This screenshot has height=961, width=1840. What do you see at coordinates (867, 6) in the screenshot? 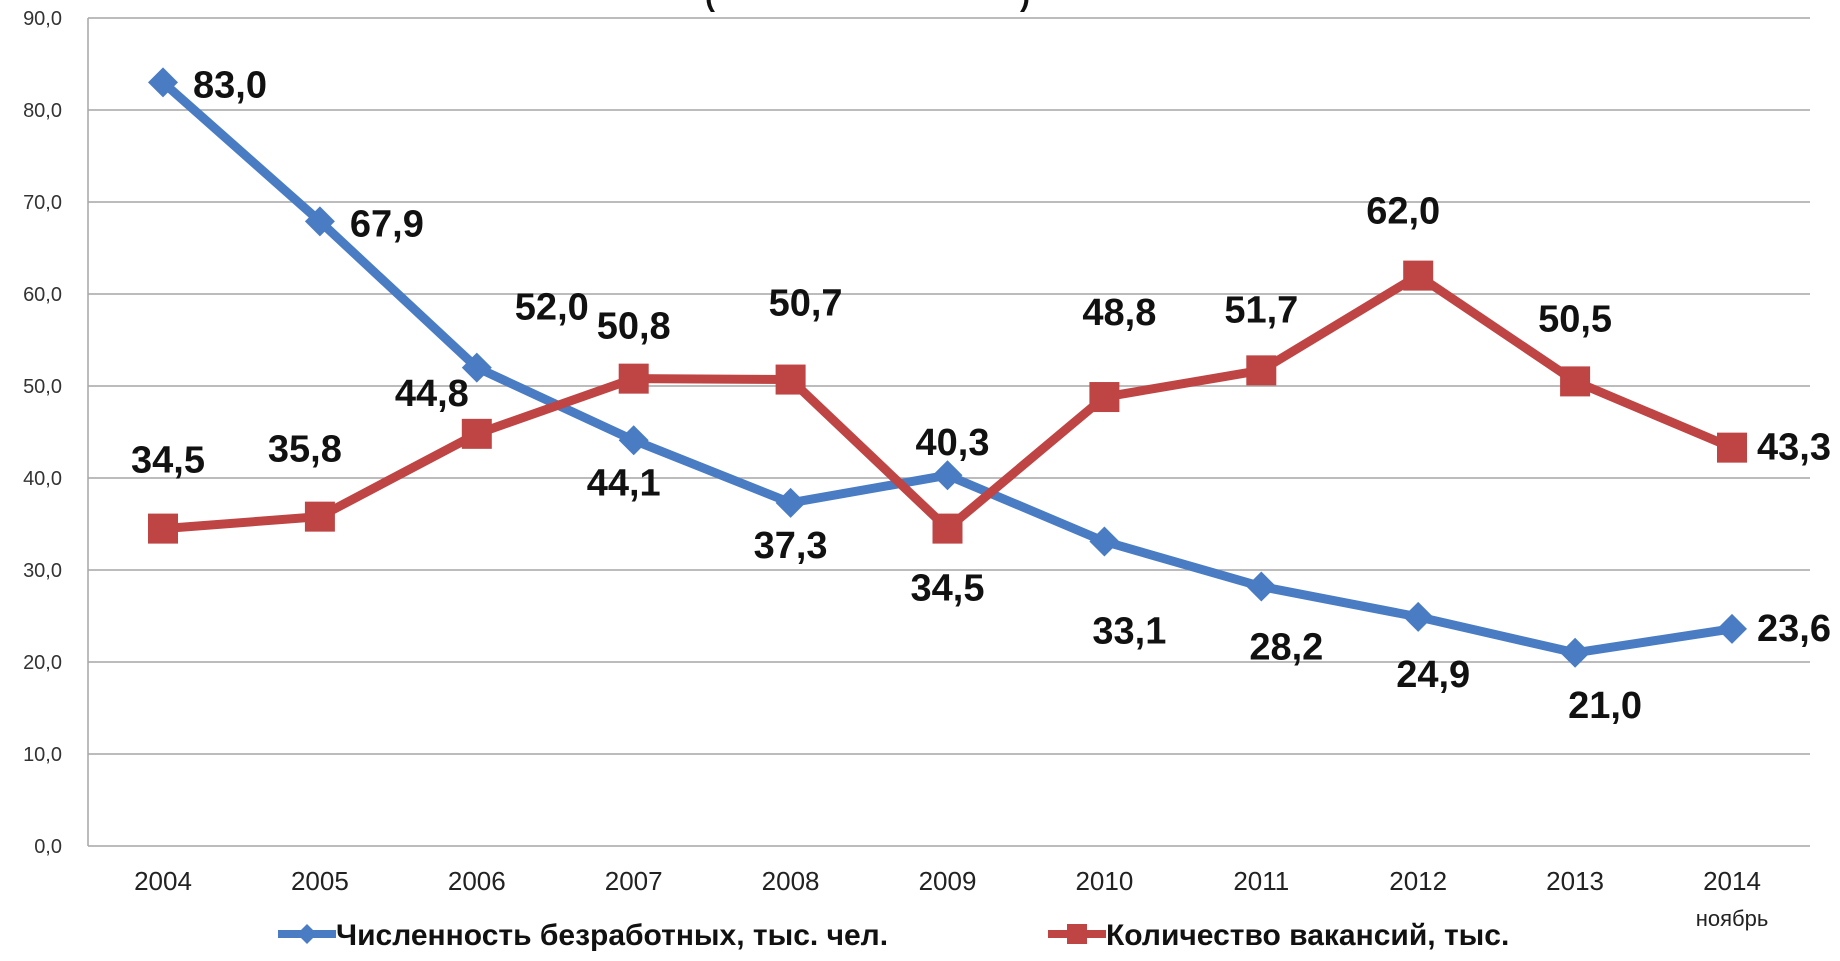
I see `chart-title-fragment: ( )` at bounding box center [867, 6].